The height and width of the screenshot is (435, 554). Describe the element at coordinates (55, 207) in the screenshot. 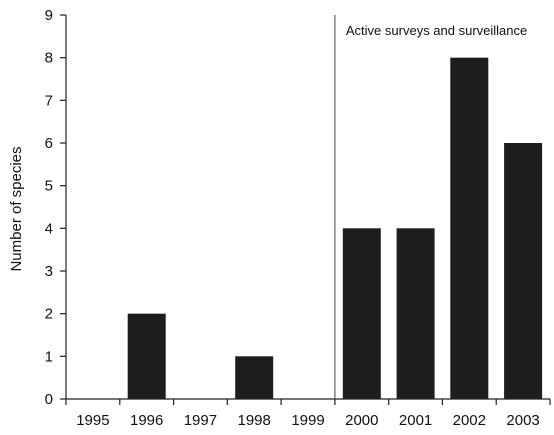

I see `y-ticks-layer: 0 1 2 3 4 5 6 7 8 9` at that location.